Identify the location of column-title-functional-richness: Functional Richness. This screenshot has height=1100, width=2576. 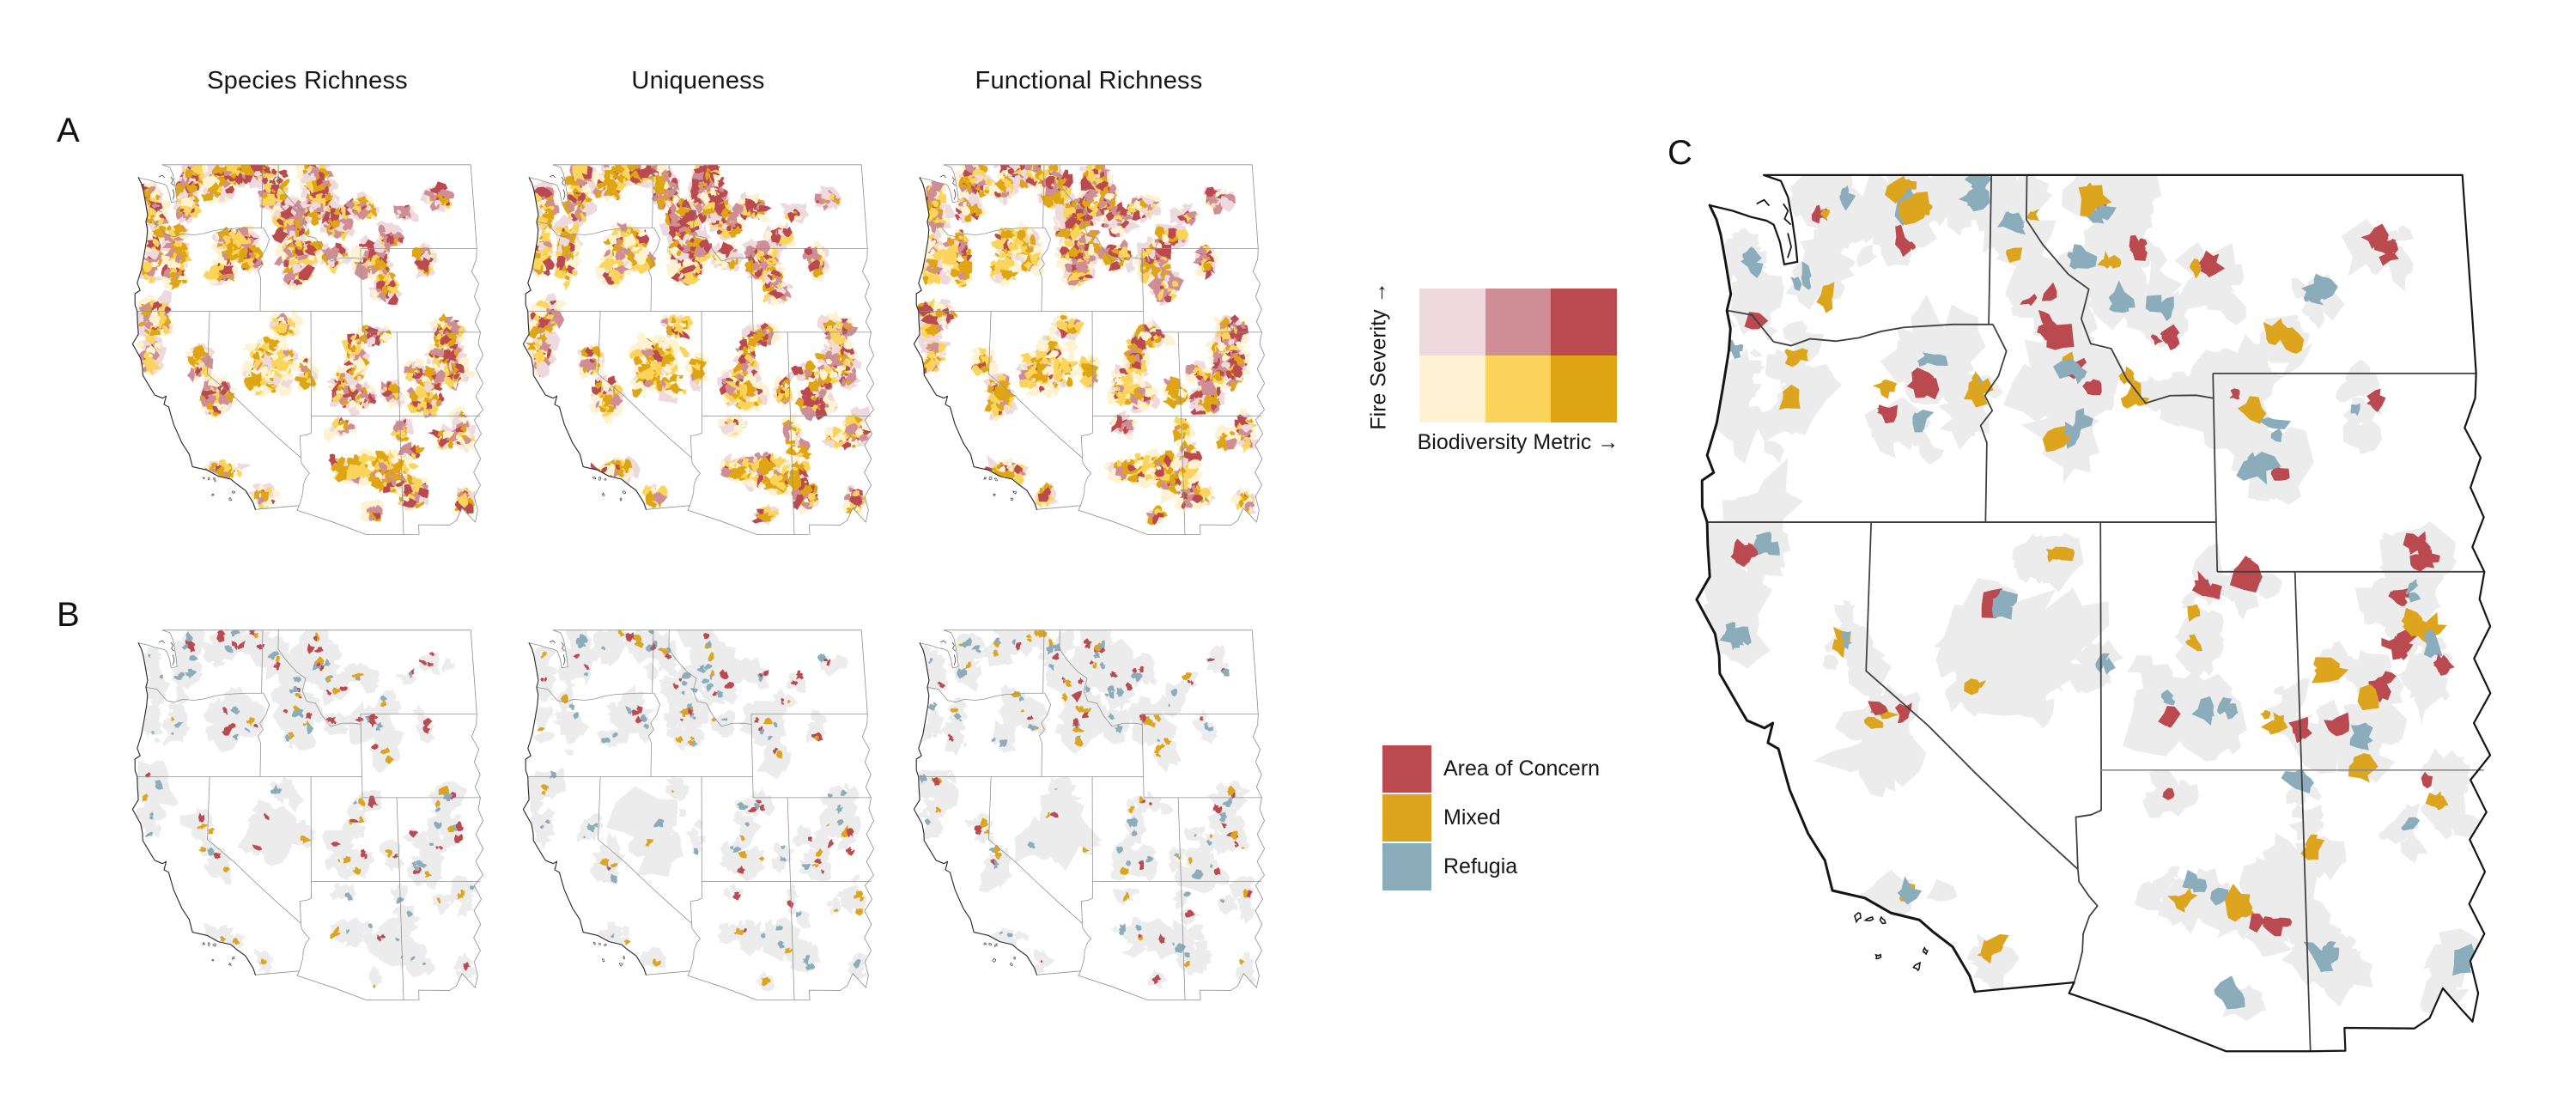
(1089, 80).